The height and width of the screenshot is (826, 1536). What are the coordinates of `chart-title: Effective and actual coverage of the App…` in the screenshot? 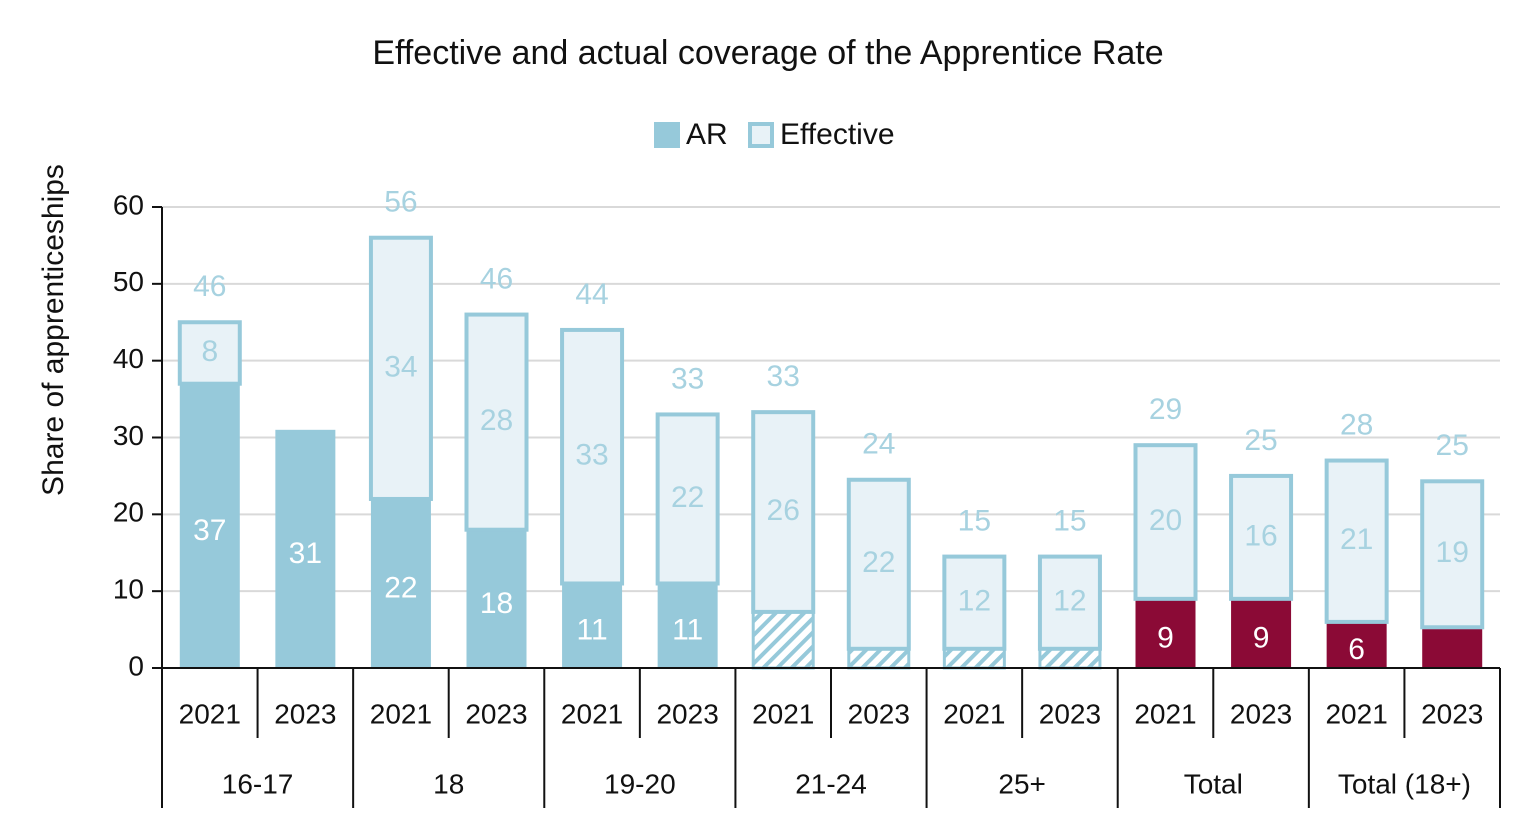 It's located at (767, 53).